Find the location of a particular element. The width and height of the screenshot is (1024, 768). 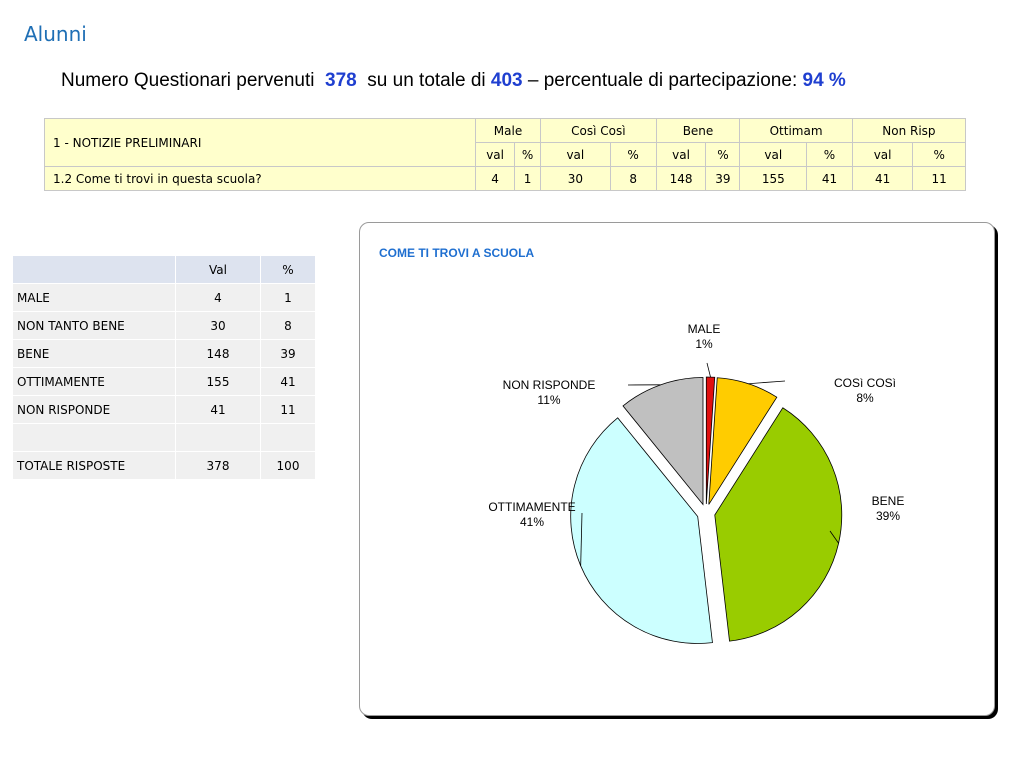

section-label: 1 - NOTIZIE PRELIMINARI is located at coordinates (260, 142).